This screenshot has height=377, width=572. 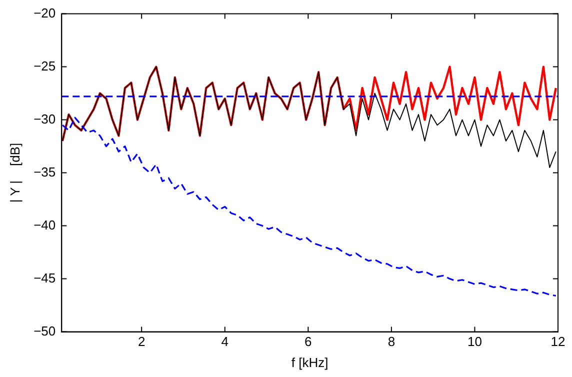 What do you see at coordinates (14, 172) in the screenshot?
I see `y-axis-title: | Y | [dB]` at bounding box center [14, 172].